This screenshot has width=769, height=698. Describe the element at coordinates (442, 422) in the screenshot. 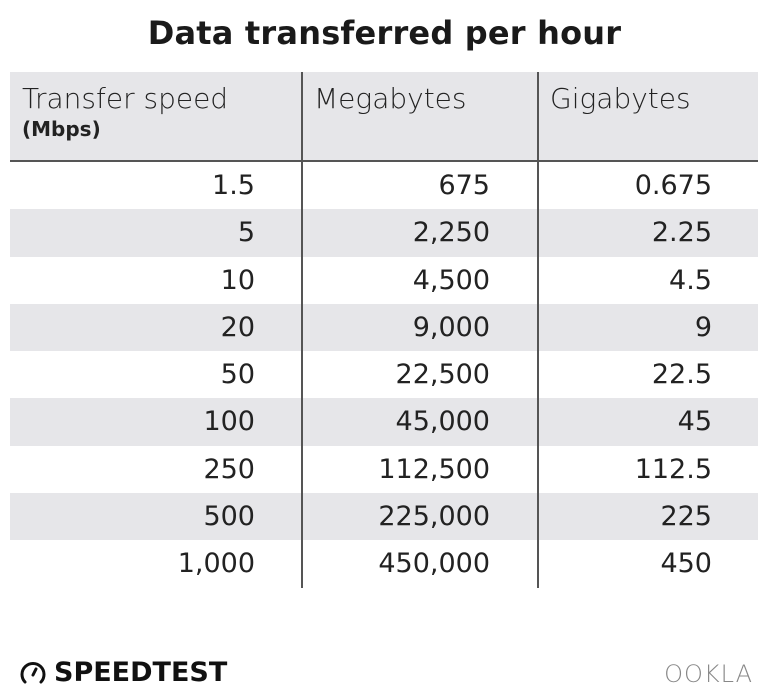

I see `cell-megabytes: 45,000` at that location.